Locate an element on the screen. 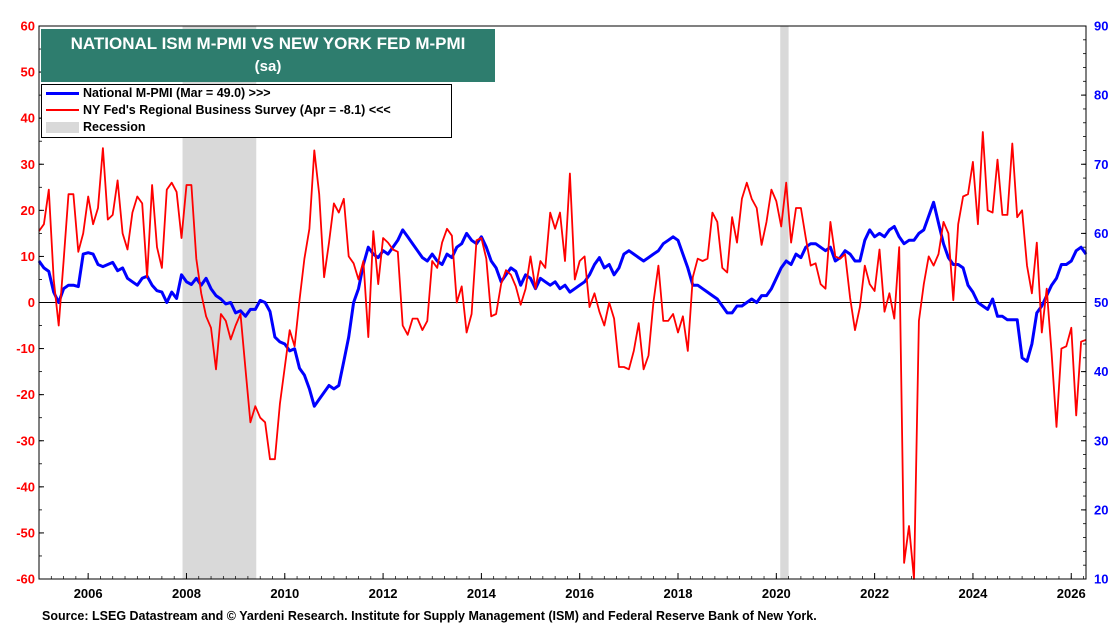 This screenshot has width=1120, height=630. legend-label-national: National M-PMI (Mar = 49.0) >>> is located at coordinates (177, 93).